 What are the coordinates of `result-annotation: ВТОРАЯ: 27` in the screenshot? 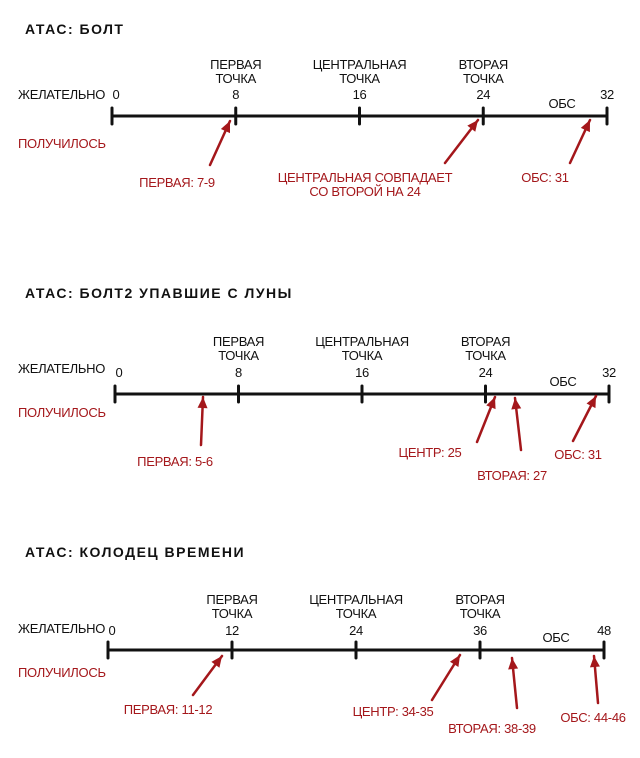 It's located at (512, 475).